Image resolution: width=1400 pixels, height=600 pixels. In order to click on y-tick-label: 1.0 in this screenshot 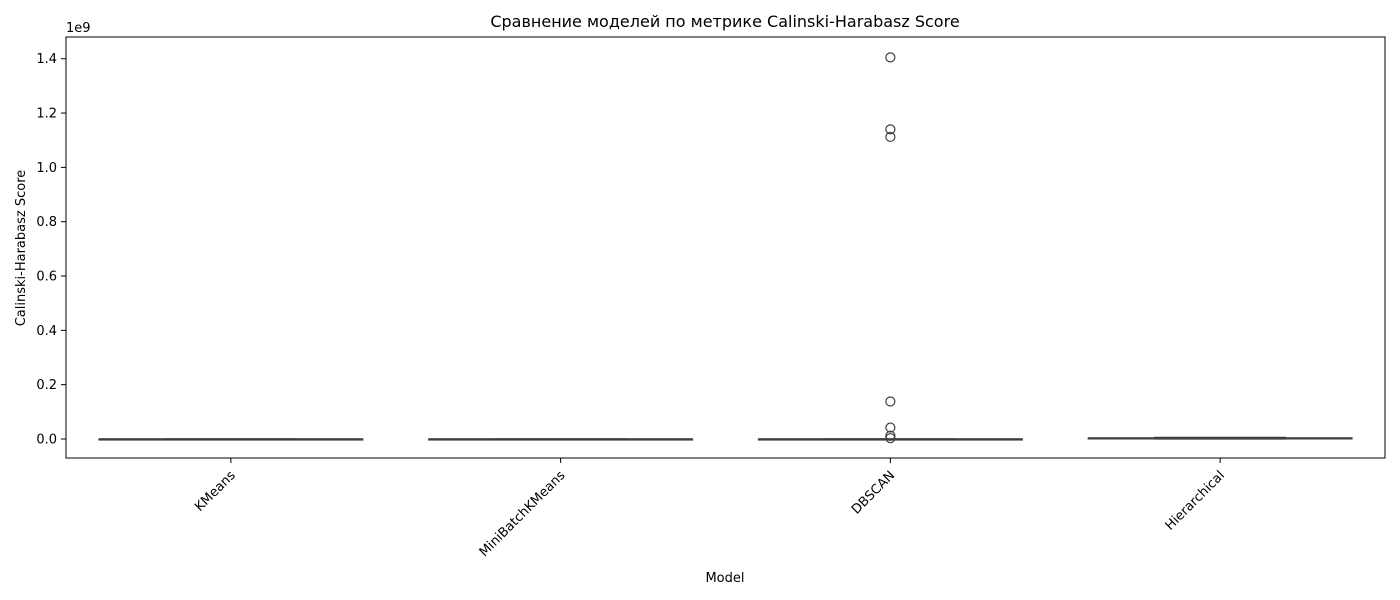, I will do `click(46, 168)`.